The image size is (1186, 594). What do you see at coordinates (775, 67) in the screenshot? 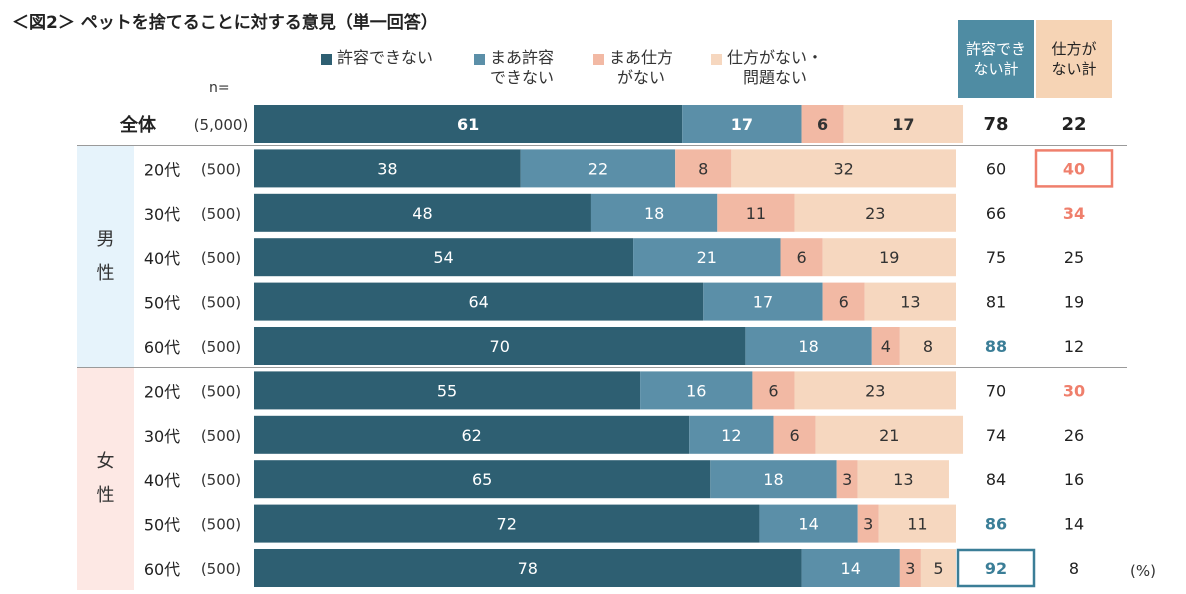
I see `legend-label-unavoidable: 仕方がない・ 問題ない` at bounding box center [775, 67].